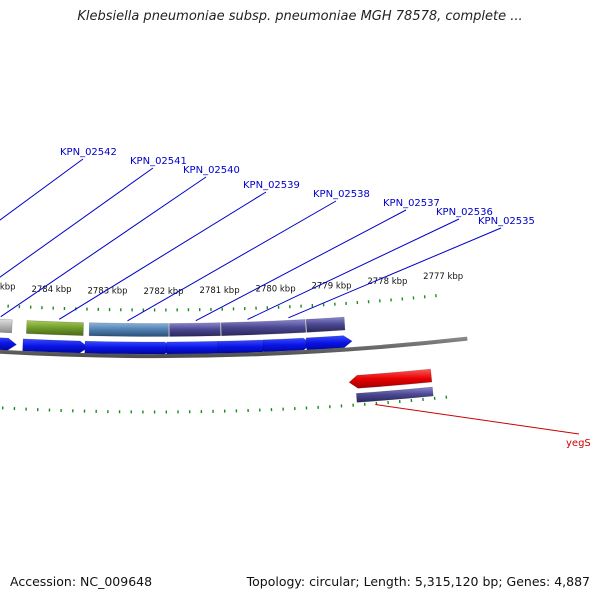 This screenshot has height=600, width=600. Describe the element at coordinates (224, 404) in the screenshot. I see `inner-tick-ring` at that location.